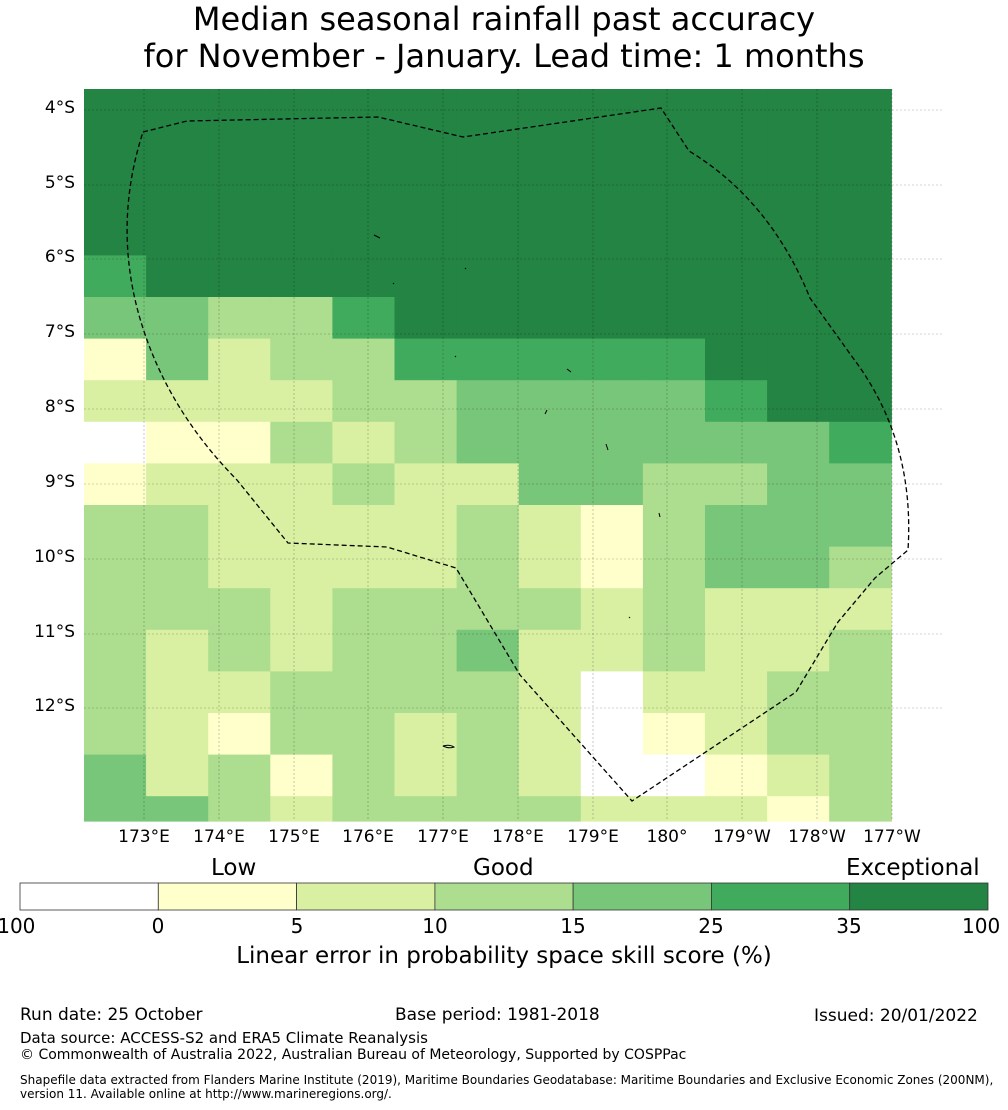 This screenshot has width=1008, height=1110. I want to click on run-date: Run date: 25 October, so click(111, 1015).